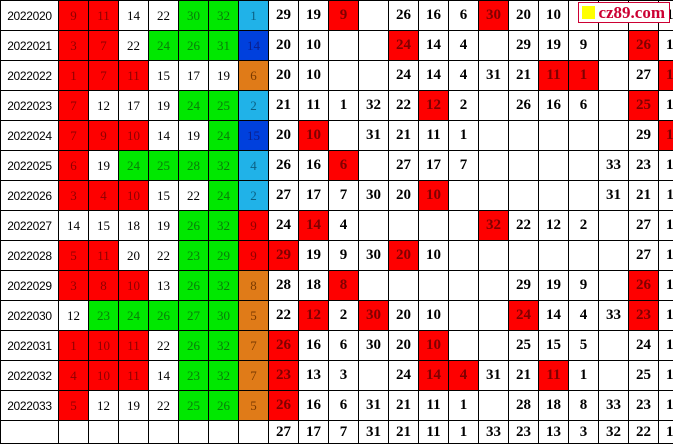 The width and height of the screenshot is (673, 444). I want to click on number-cell: 30, so click(373, 196).